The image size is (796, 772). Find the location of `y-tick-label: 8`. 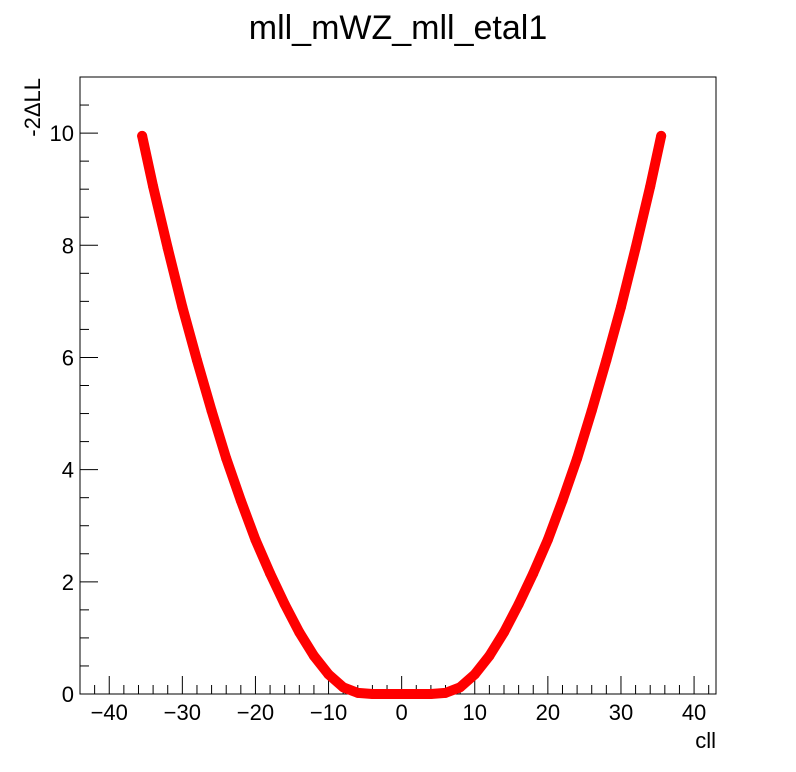

y-tick-label: 8 is located at coordinates (68, 245).